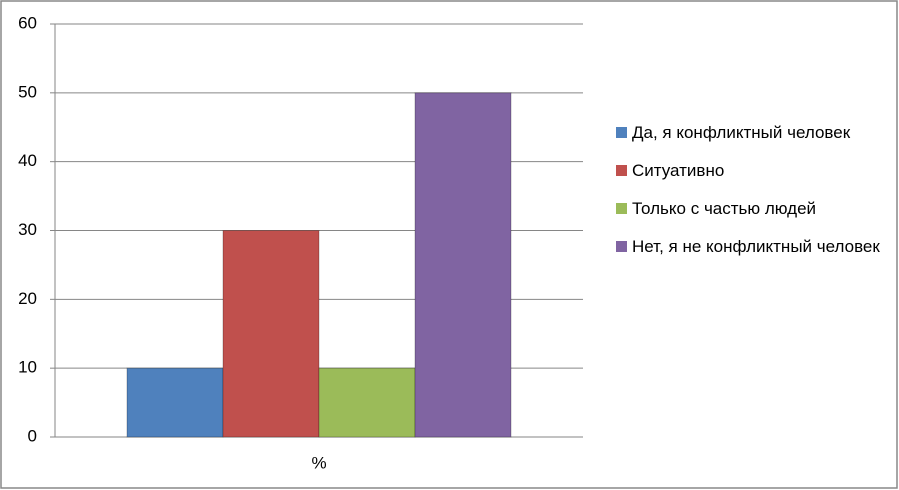  What do you see at coordinates (318, 462) in the screenshot?
I see `x-tick-label: %` at bounding box center [318, 462].